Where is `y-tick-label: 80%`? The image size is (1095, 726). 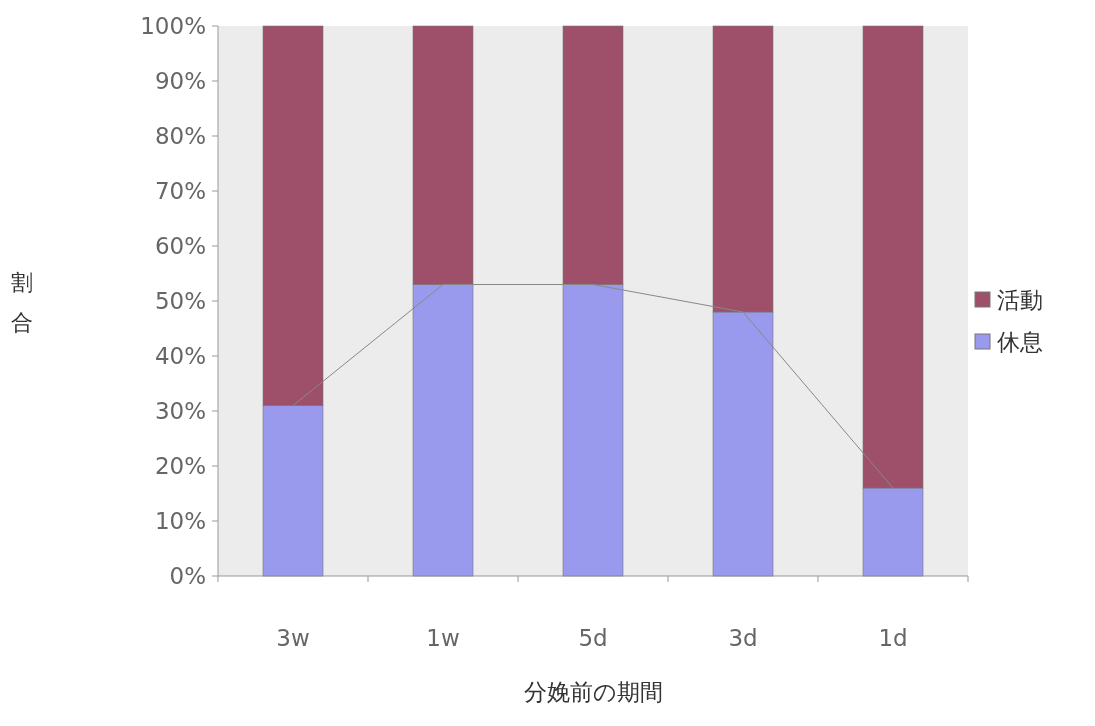 y-tick-label: 80% is located at coordinates (180, 136).